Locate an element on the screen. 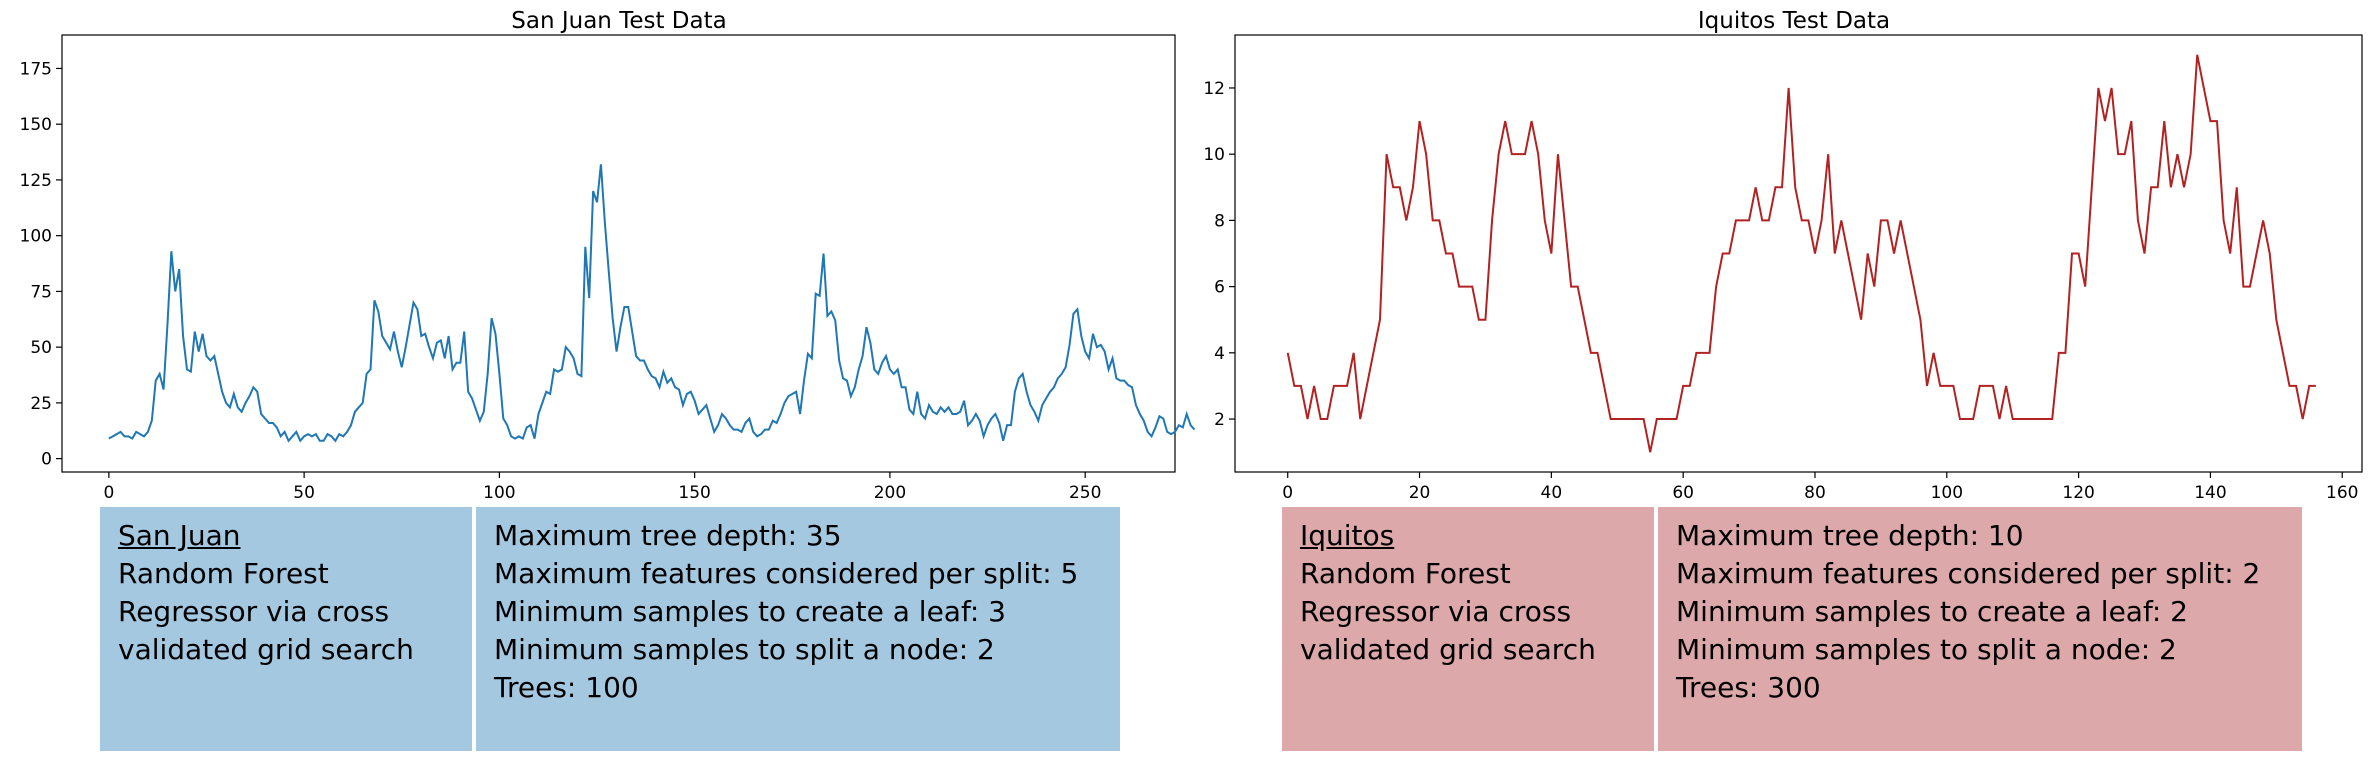 The image size is (2369, 760). param-trees: Trees: 100 is located at coordinates (566, 687).